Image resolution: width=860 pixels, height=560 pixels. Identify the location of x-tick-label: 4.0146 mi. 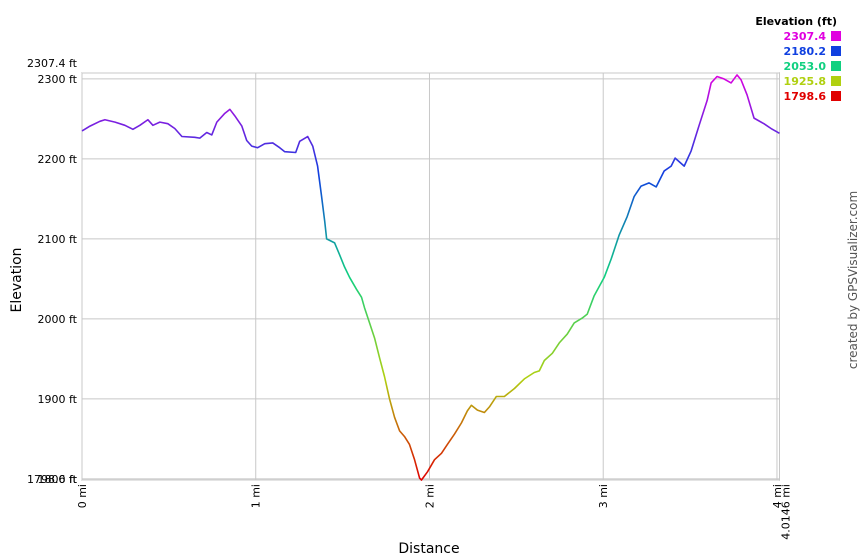
(786, 512).